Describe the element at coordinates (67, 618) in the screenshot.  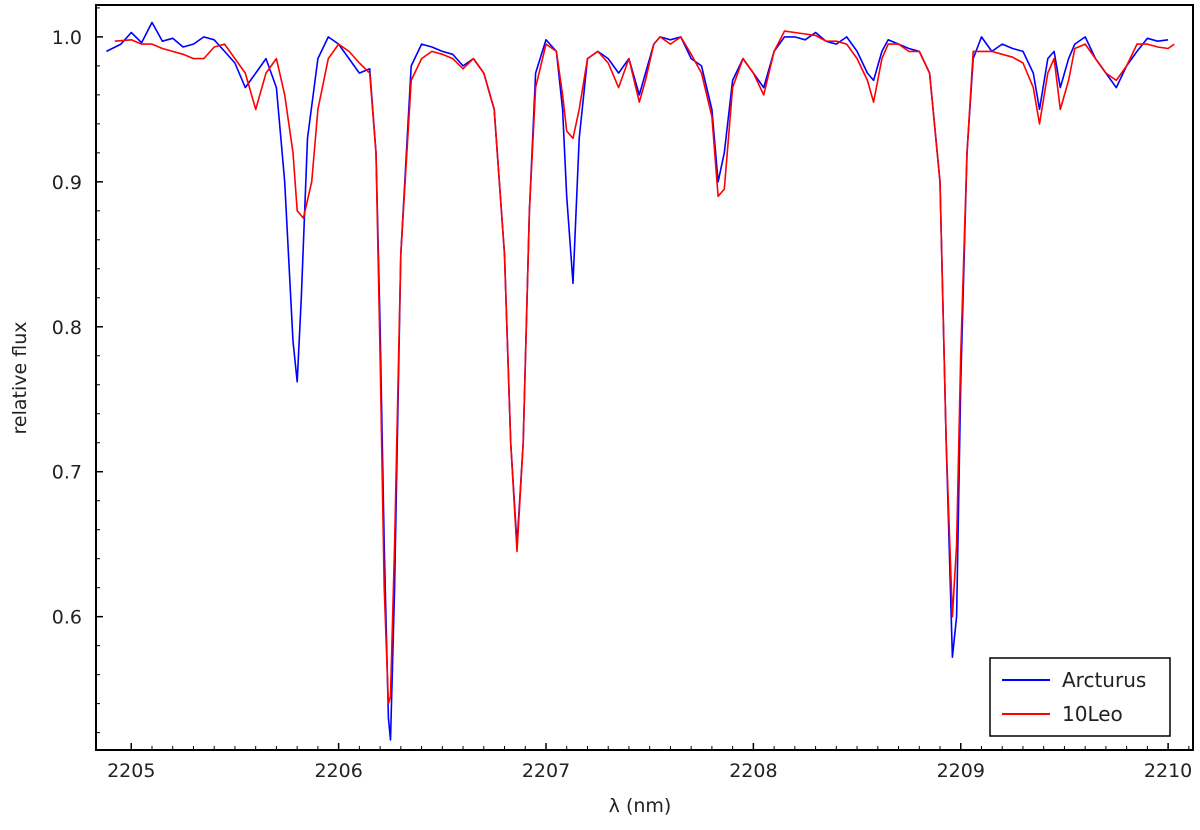
I see `y-tick-label: 0.6` at that location.